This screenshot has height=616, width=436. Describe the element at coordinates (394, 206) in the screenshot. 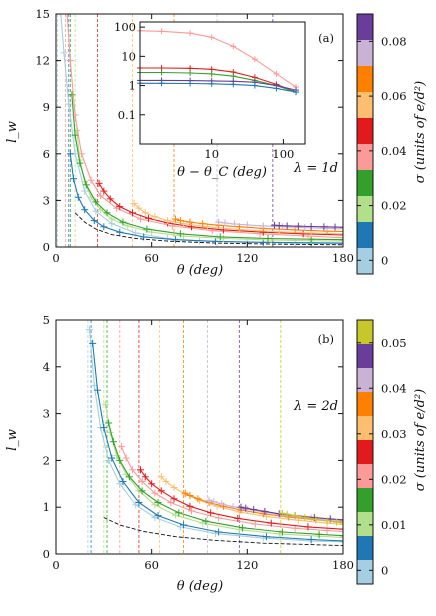

I see `a-colorbar-tick-label-1: 0.02` at that location.